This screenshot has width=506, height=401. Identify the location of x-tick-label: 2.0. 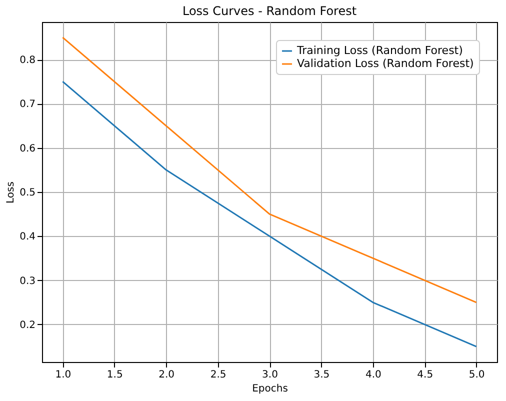
(166, 375).